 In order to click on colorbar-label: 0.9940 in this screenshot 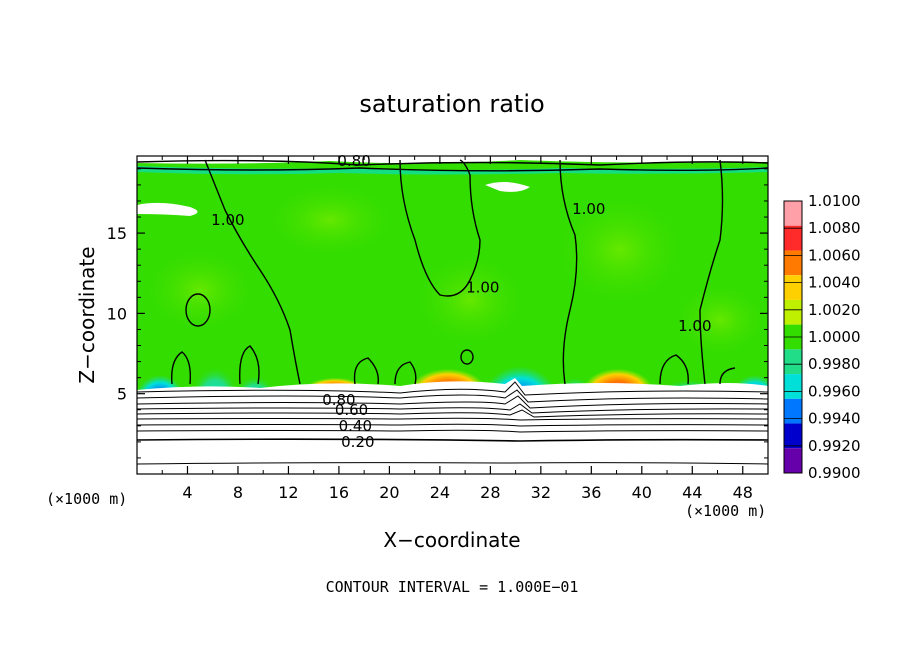, I will do `click(834, 419)`.